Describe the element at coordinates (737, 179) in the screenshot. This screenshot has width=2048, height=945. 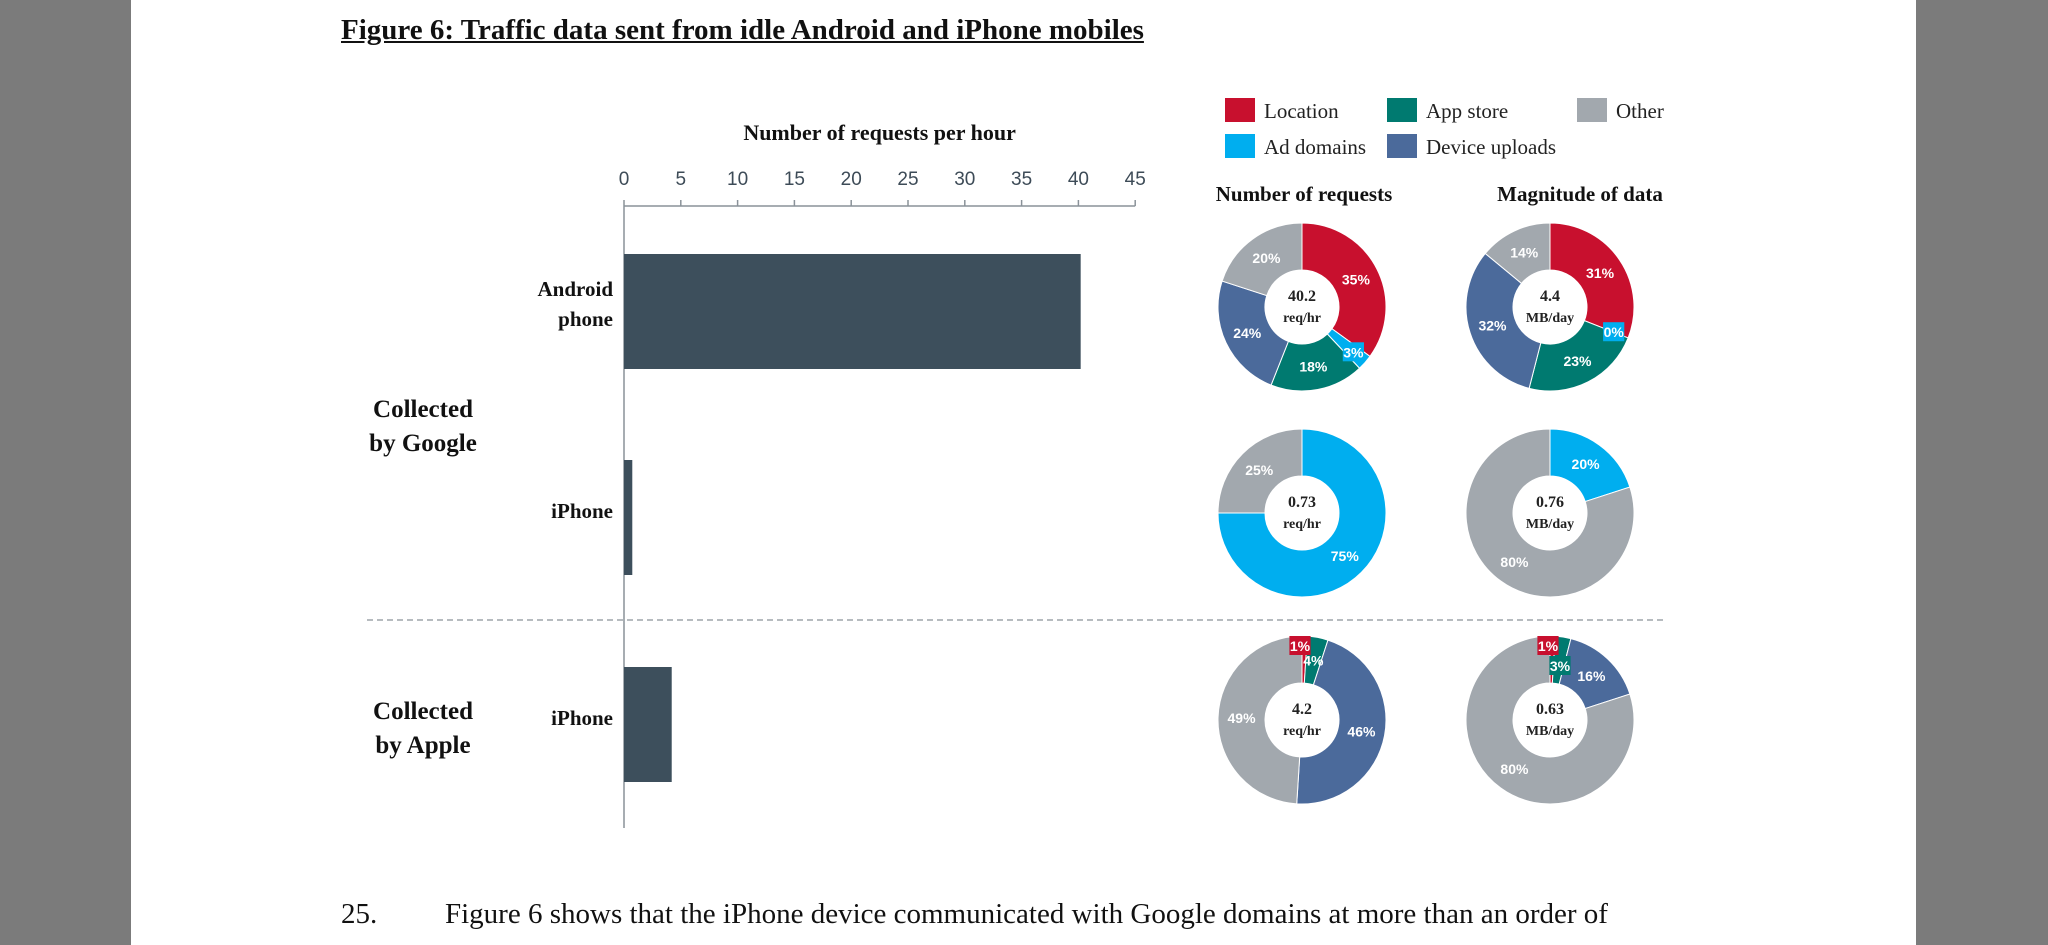
I see `x-tick-label: 10` at that location.